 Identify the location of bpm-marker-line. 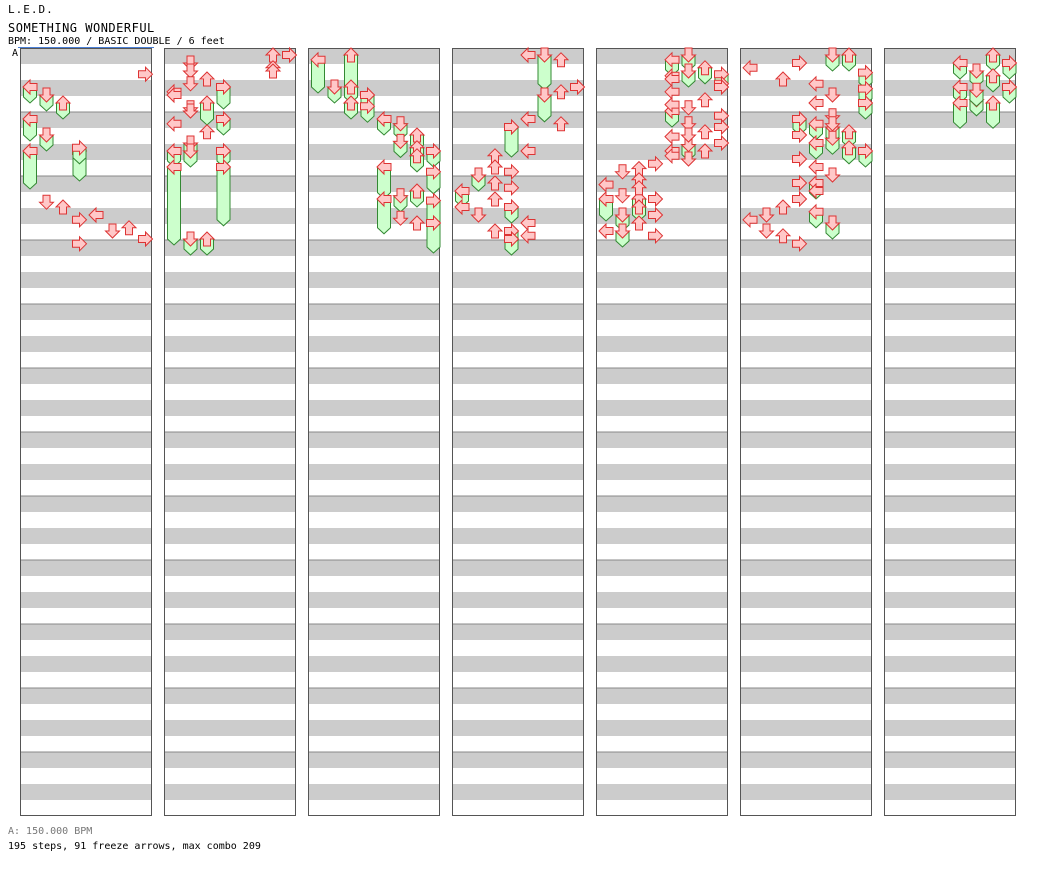
(86, 47).